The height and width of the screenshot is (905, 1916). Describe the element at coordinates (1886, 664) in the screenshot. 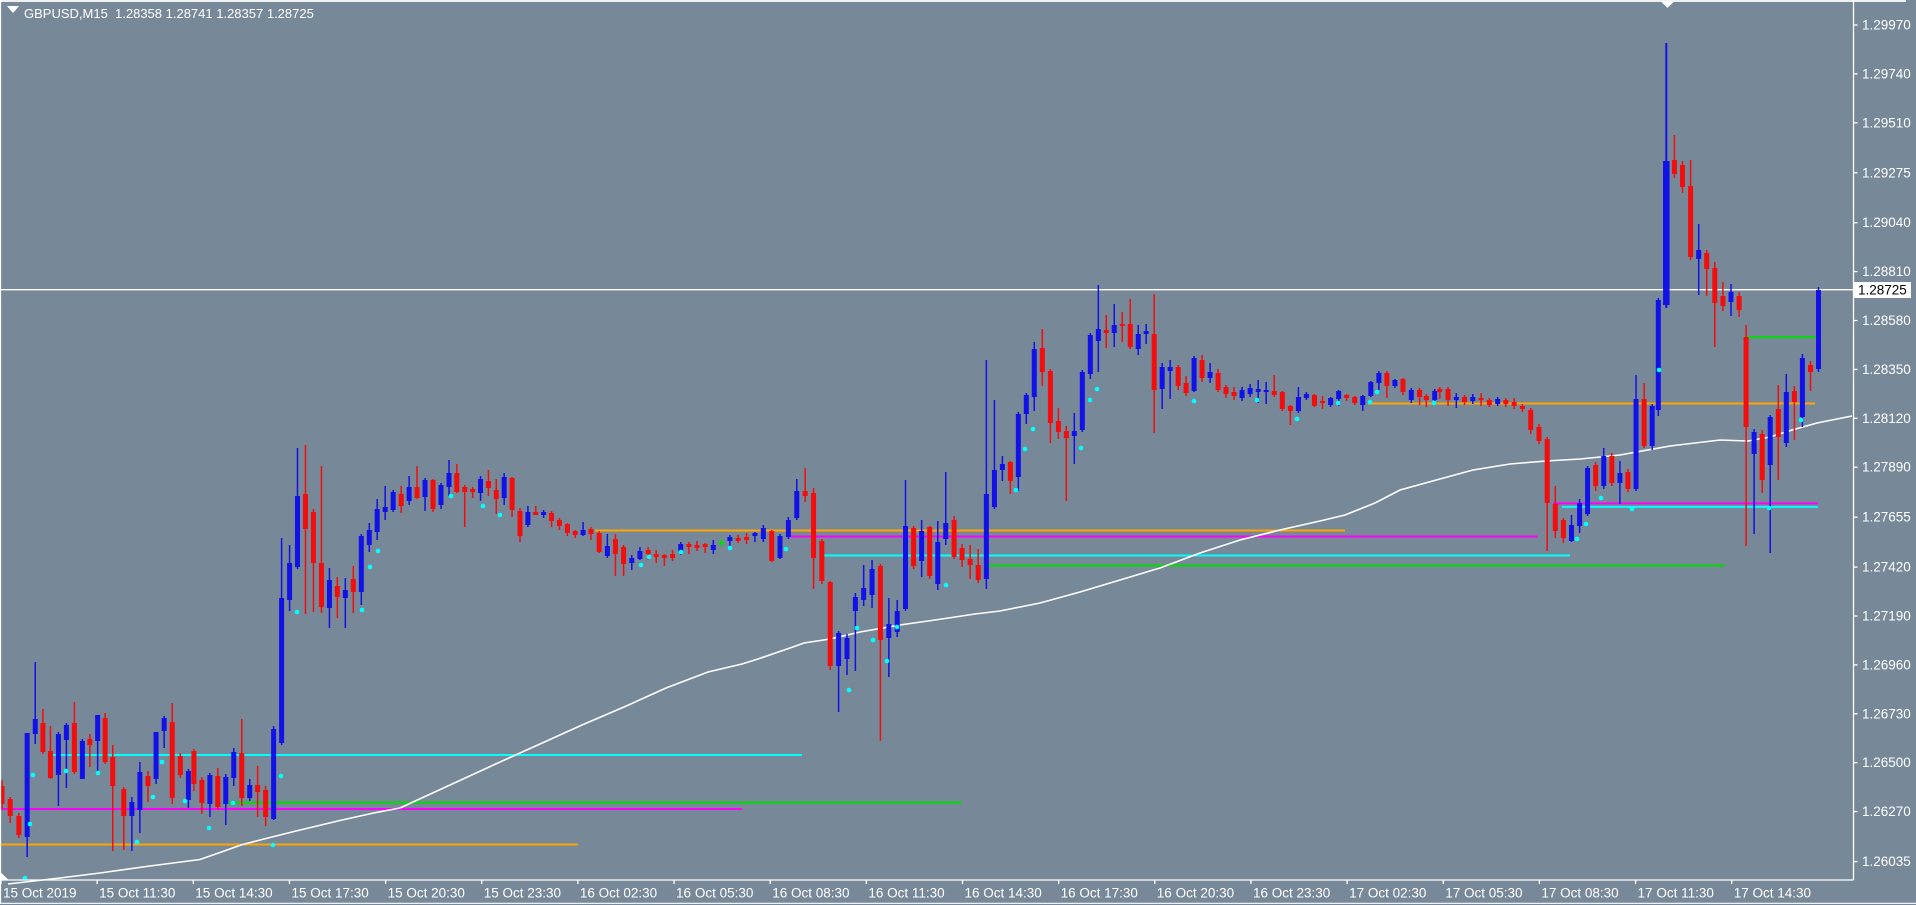

I see `svg-text: 1.26960` at that location.